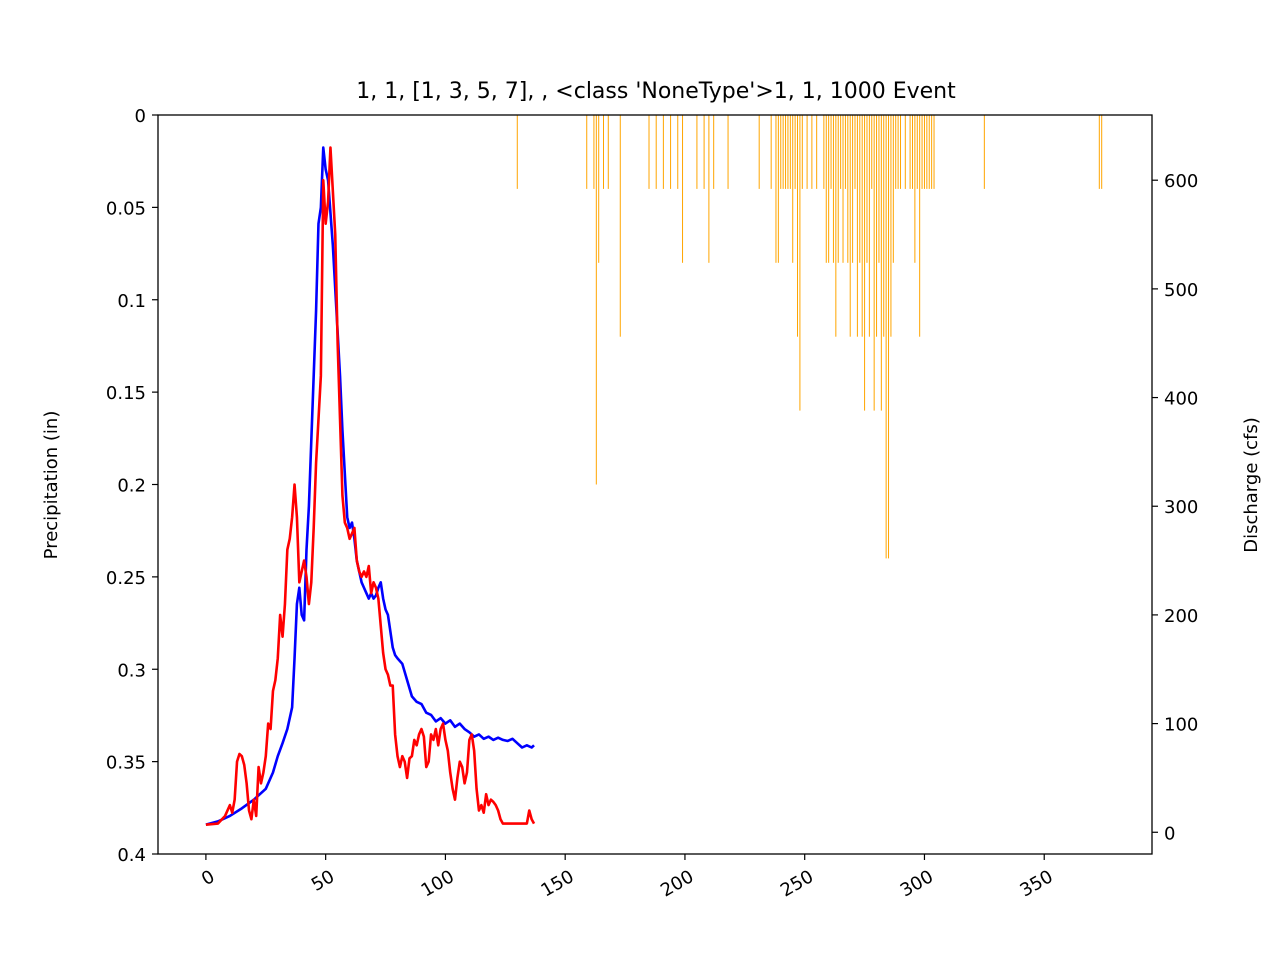 The image size is (1280, 960). Describe the element at coordinates (126, 763) in the screenshot. I see `y-left-tick-label: 0.35` at that location.